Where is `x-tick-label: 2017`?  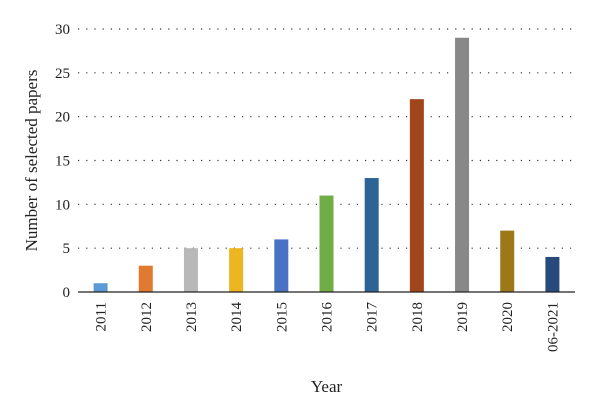
x-tick-label: 2017 is located at coordinates (373, 317).